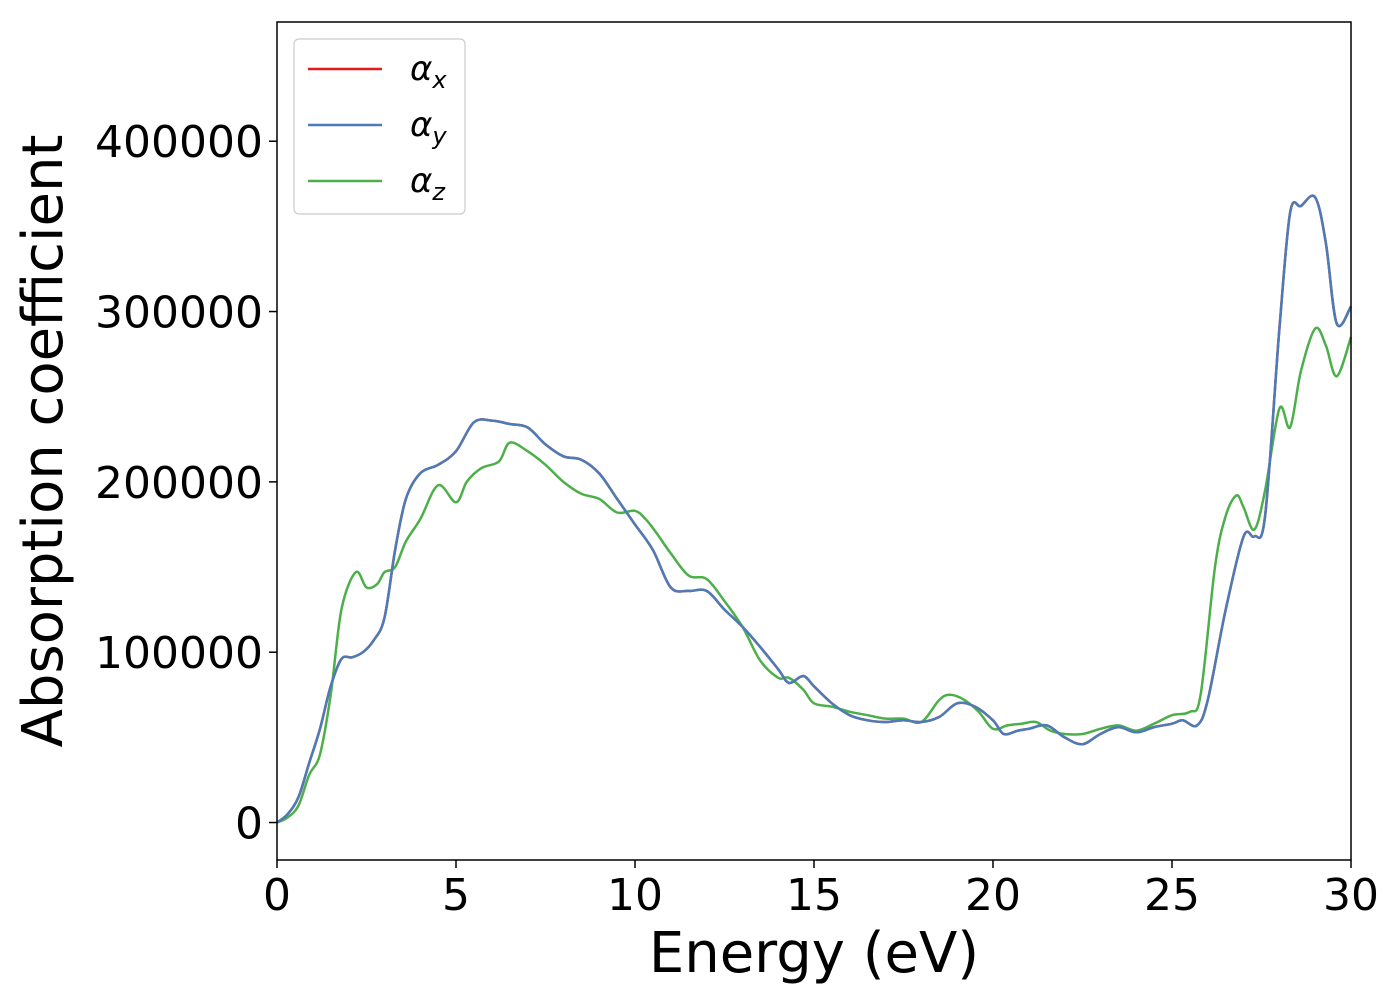 The image size is (1400, 1000). I want to click on legend-box, so click(379, 126).